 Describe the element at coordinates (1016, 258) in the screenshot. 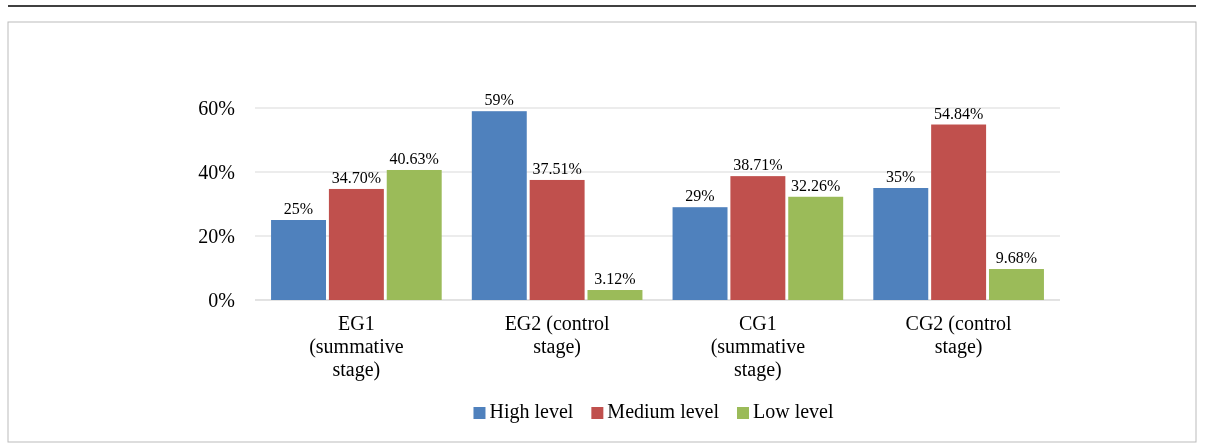

I see `data-label: 9.68%` at that location.